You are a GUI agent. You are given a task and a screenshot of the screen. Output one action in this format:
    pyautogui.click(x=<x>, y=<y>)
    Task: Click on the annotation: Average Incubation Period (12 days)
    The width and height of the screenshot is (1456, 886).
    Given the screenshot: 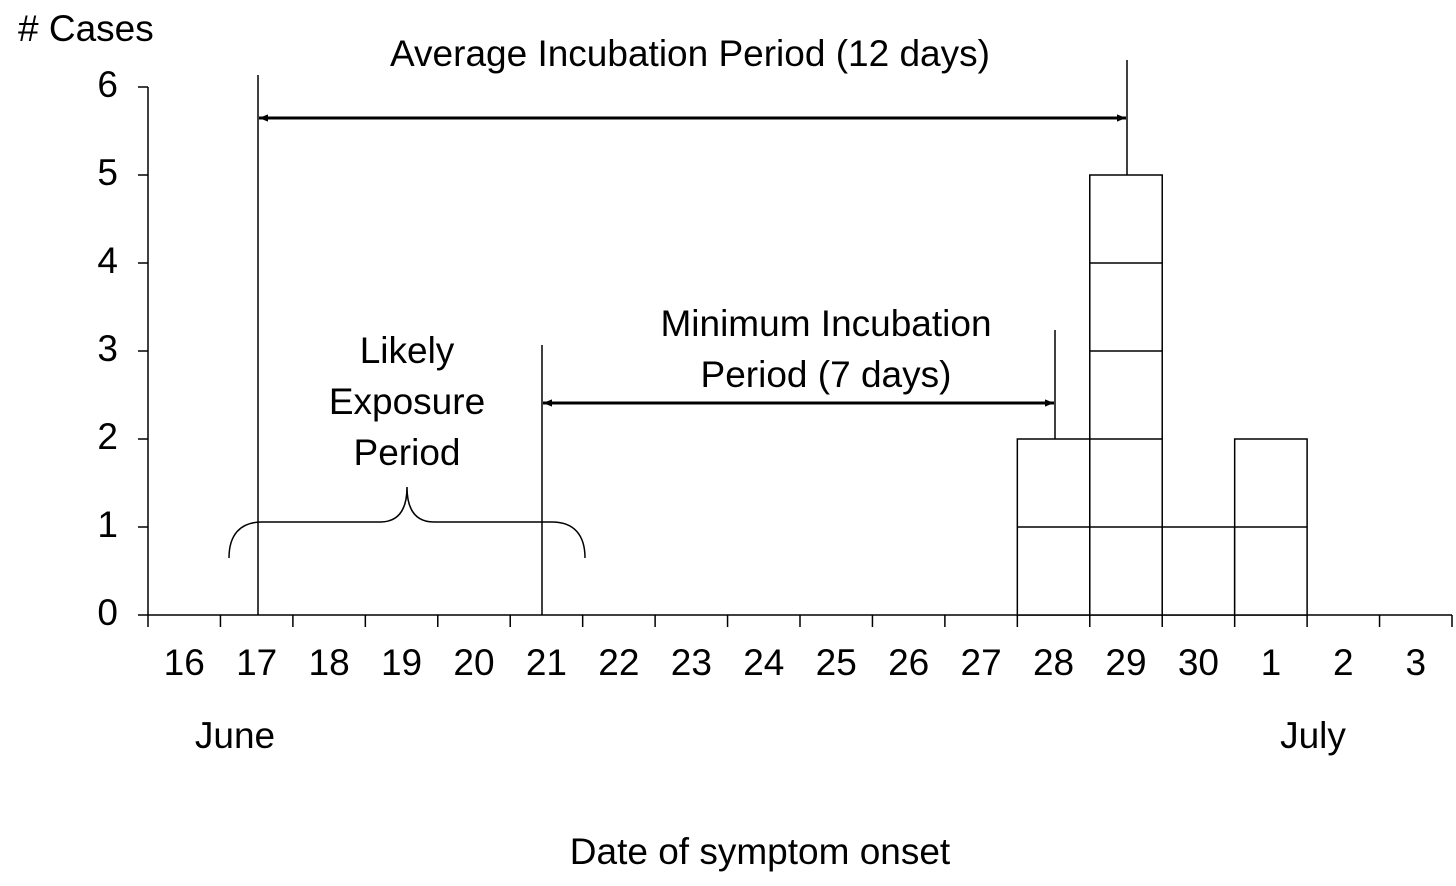 What is the action you would take?
    pyautogui.click(x=690, y=53)
    